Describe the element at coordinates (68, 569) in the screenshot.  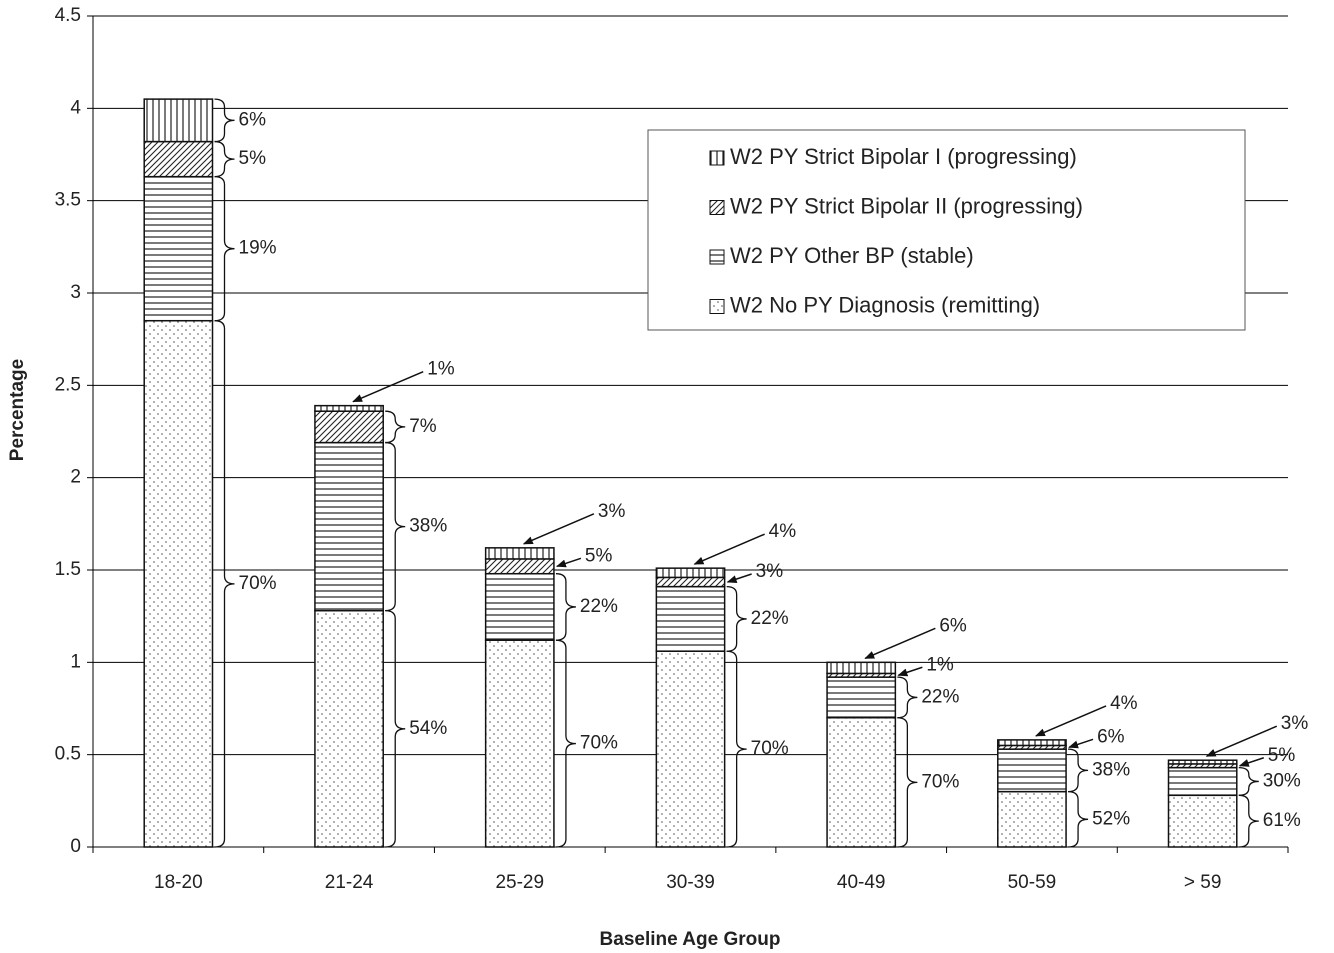
I see `y-tick-label: 1.5` at that location.